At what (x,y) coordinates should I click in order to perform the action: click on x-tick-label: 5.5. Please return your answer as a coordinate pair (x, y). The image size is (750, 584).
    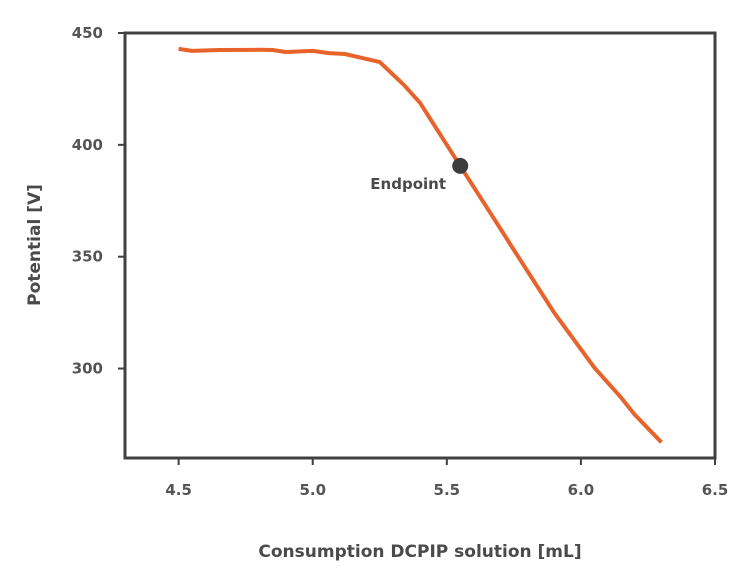
    Looking at the image, I should click on (447, 490).